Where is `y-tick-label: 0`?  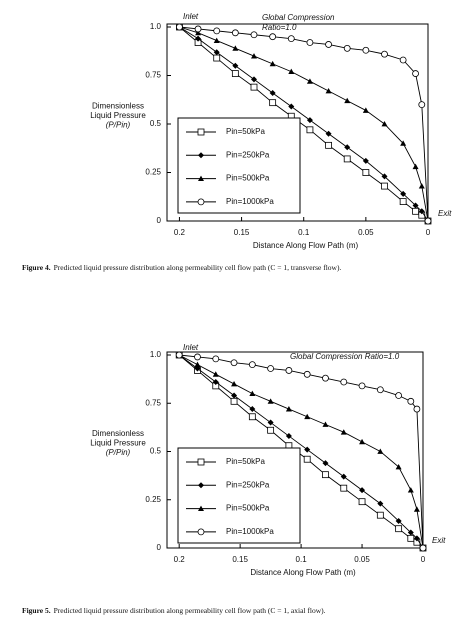
y-tick-label: 0 is located at coordinates (159, 220).